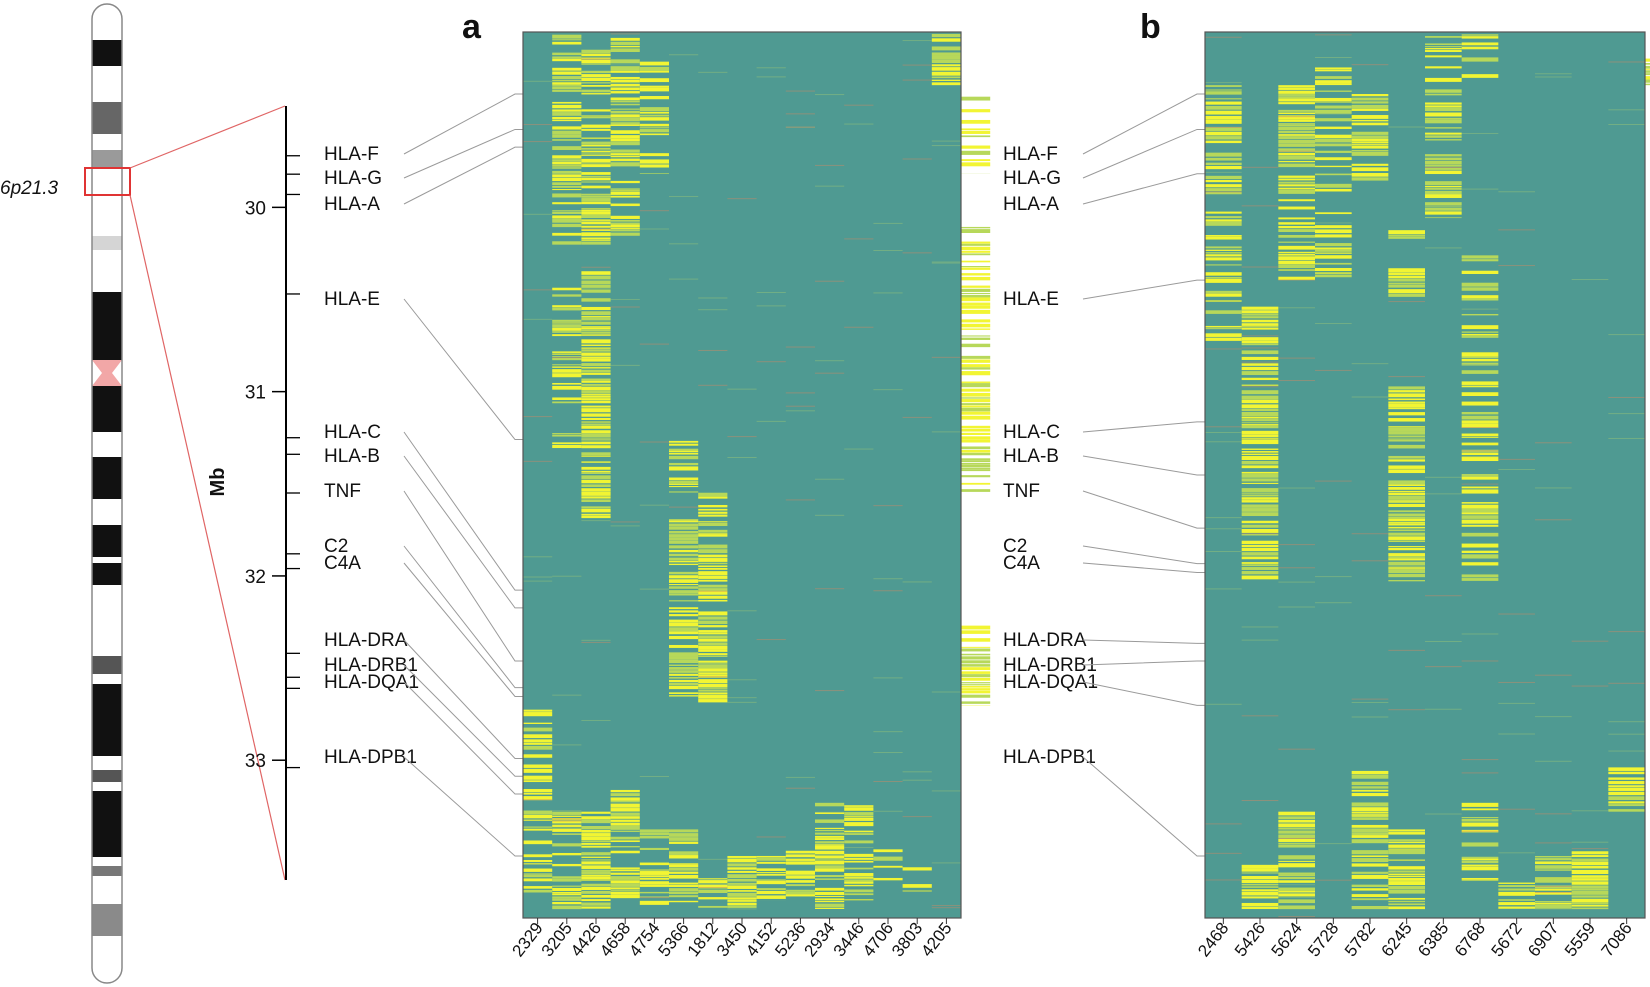 Image resolution: width=1650 pixels, height=987 pixels. What do you see at coordinates (370, 757) in the screenshot?
I see `gene-label: HLA-DPB1` at bounding box center [370, 757].